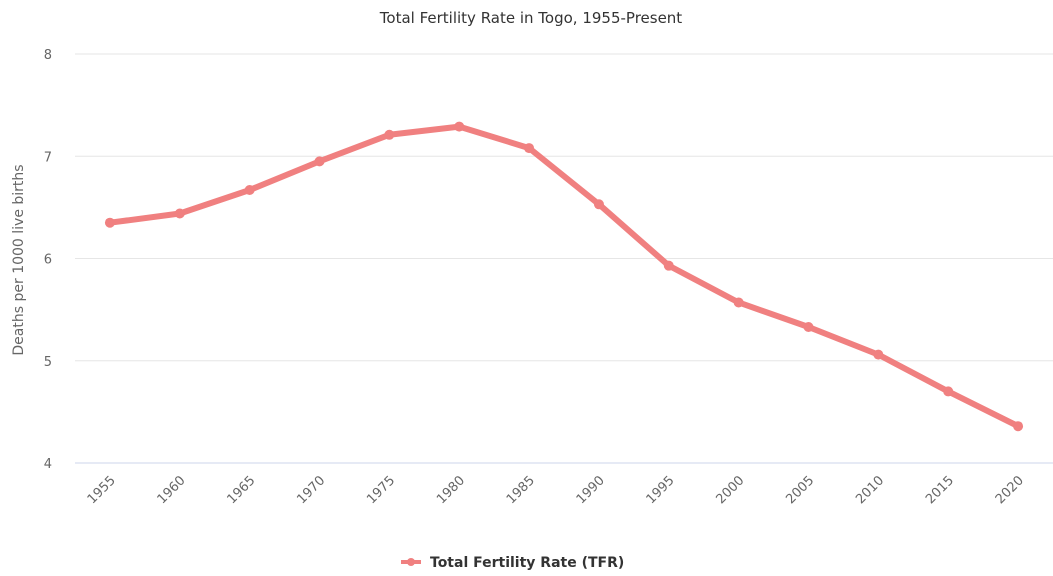  Describe the element at coordinates (940, 490) in the screenshot. I see `x-tick-label: 2015` at that location.